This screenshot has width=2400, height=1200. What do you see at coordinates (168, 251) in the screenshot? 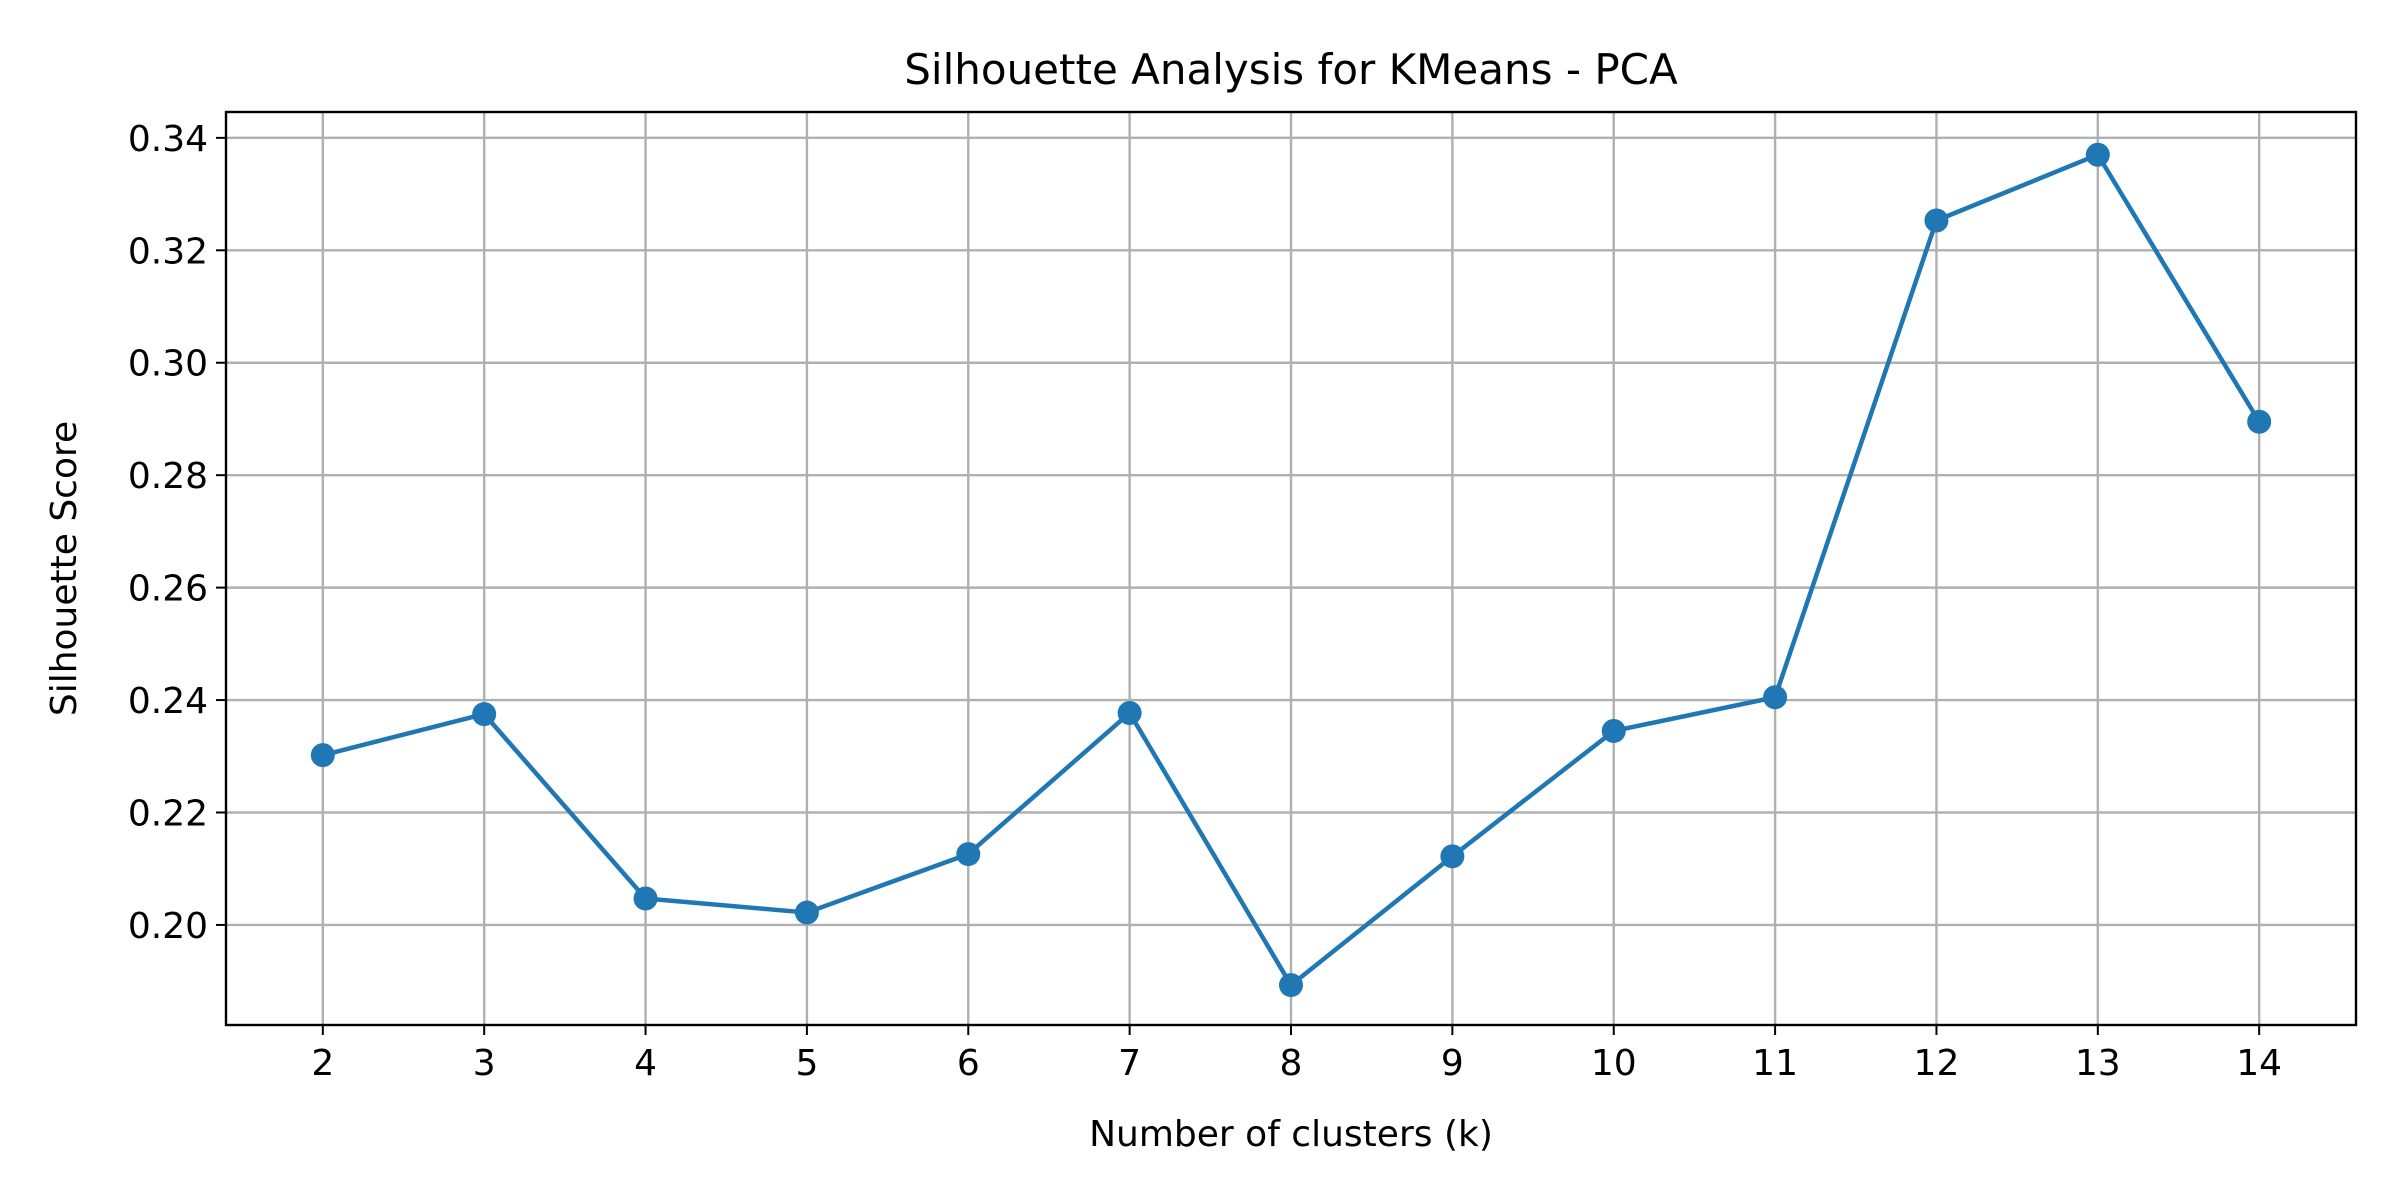
I see `y-tick-label: 0.32` at bounding box center [168, 251].